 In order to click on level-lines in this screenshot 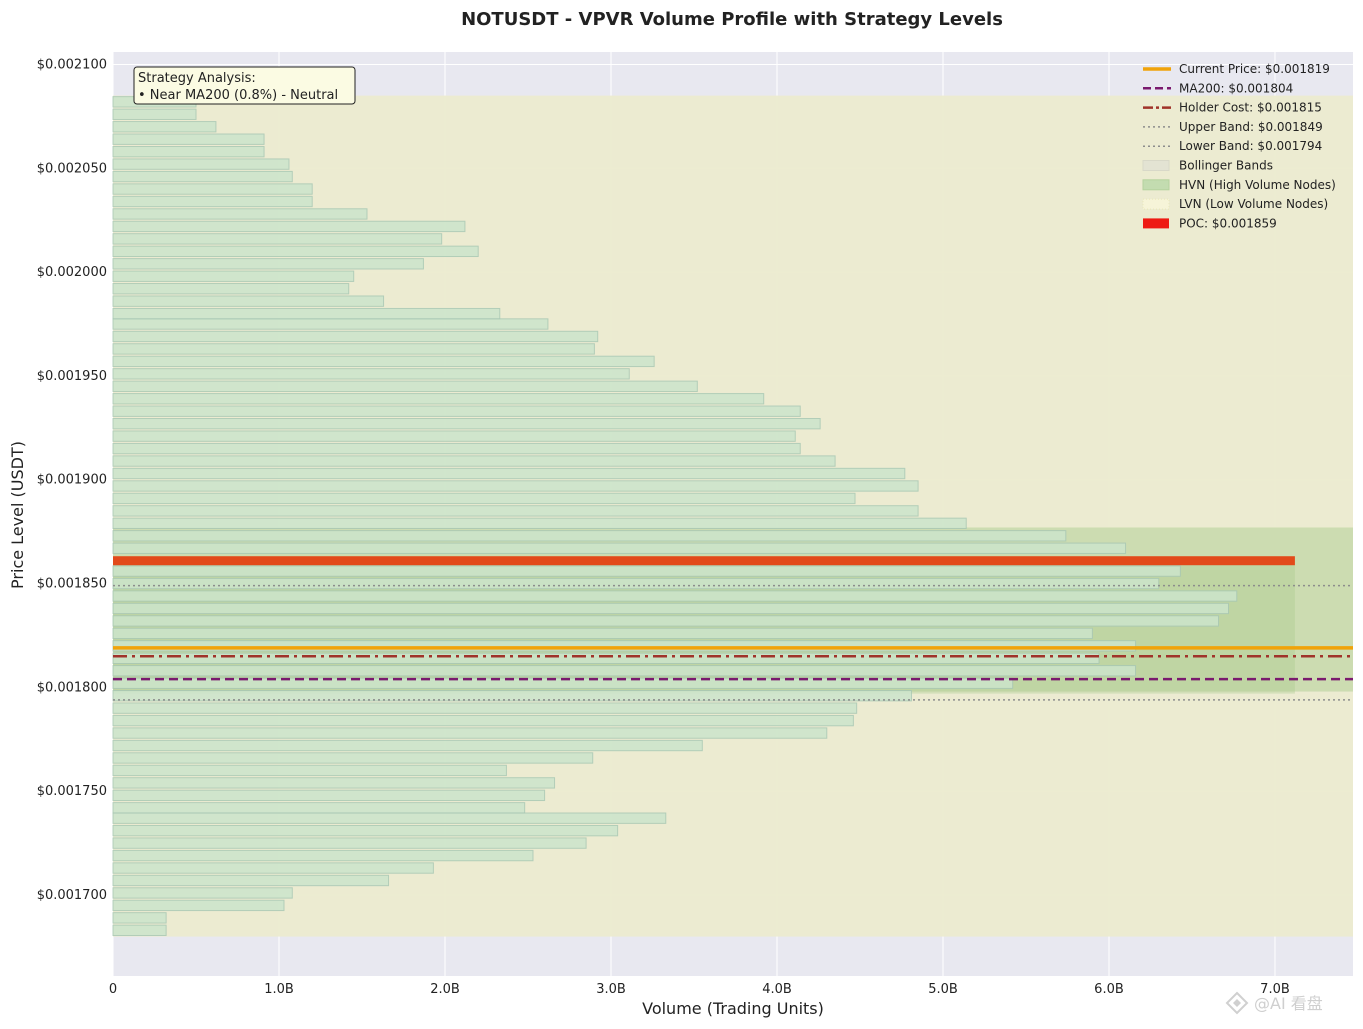, I will do `click(733, 642)`.